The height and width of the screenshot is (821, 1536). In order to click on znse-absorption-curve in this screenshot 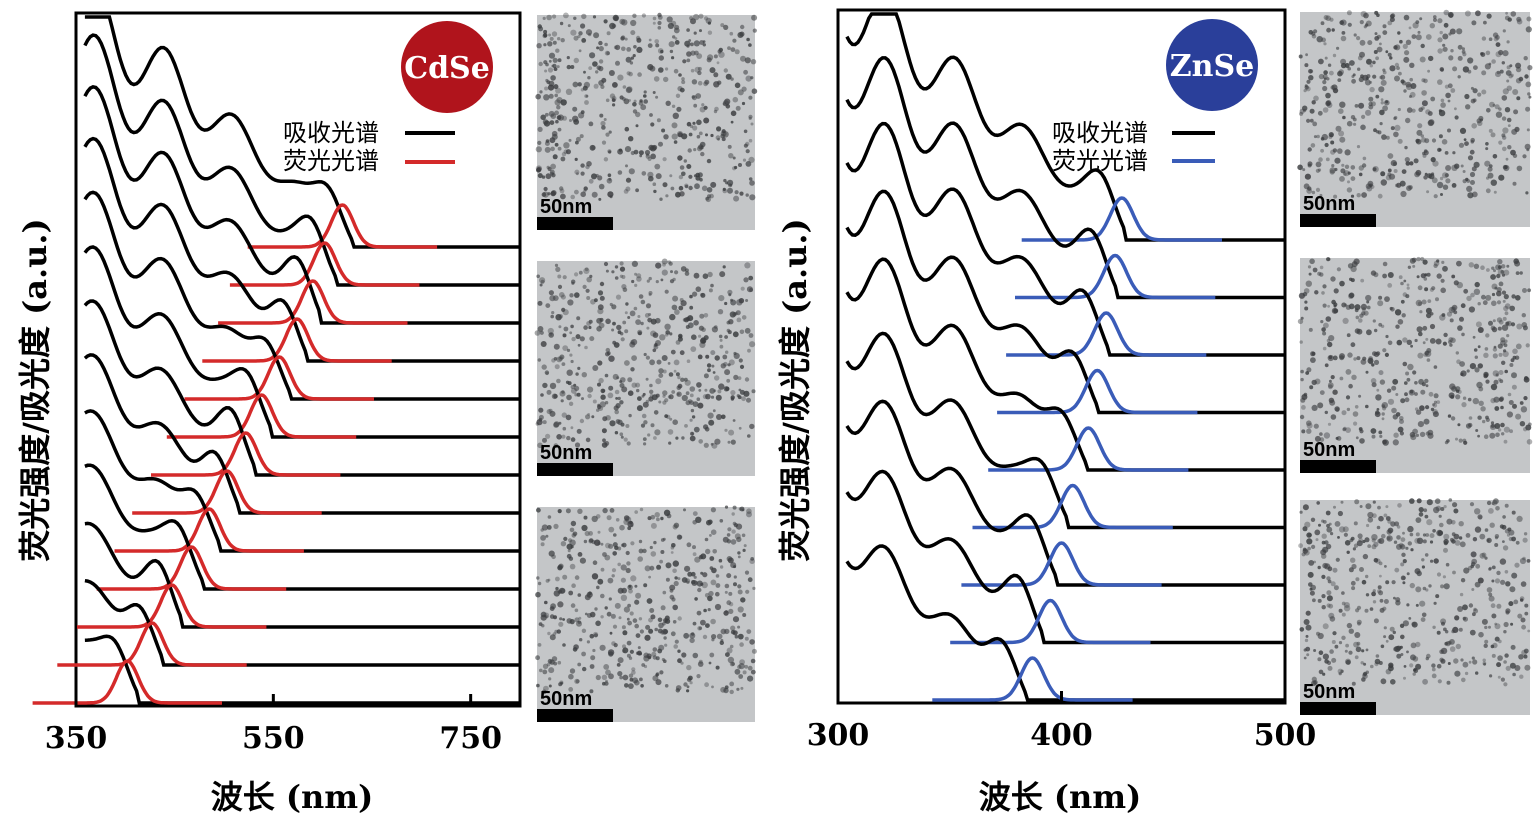, I will do `click(1065, 239)`.